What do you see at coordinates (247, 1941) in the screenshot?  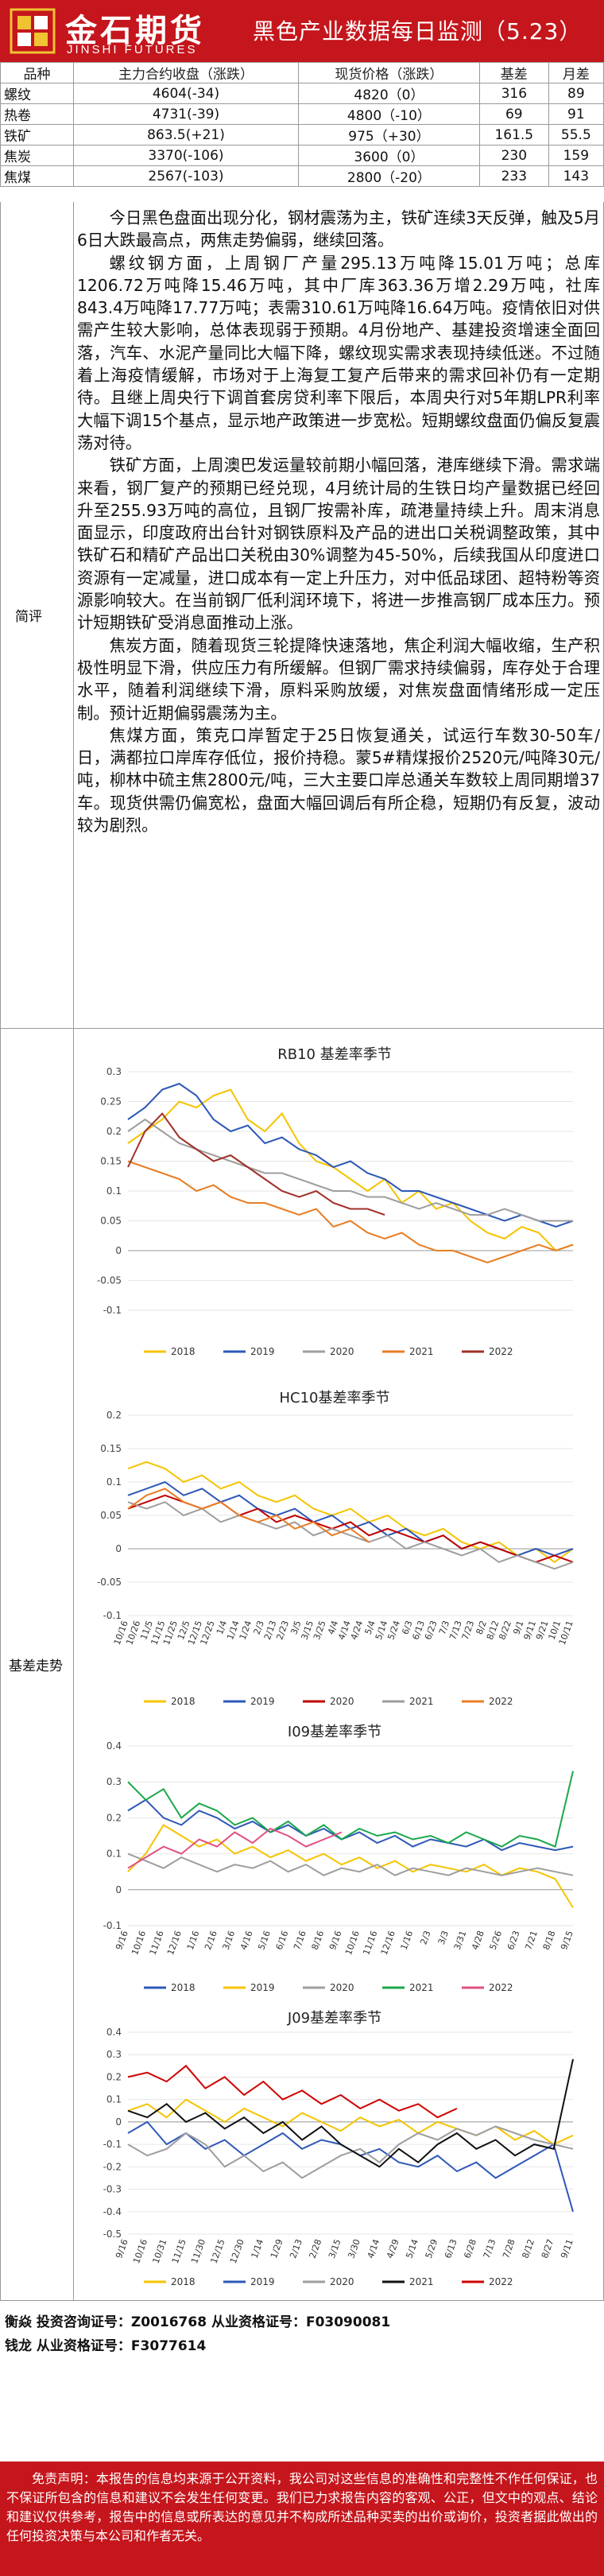 I see `x-tick-label: 4/16` at bounding box center [247, 1941].